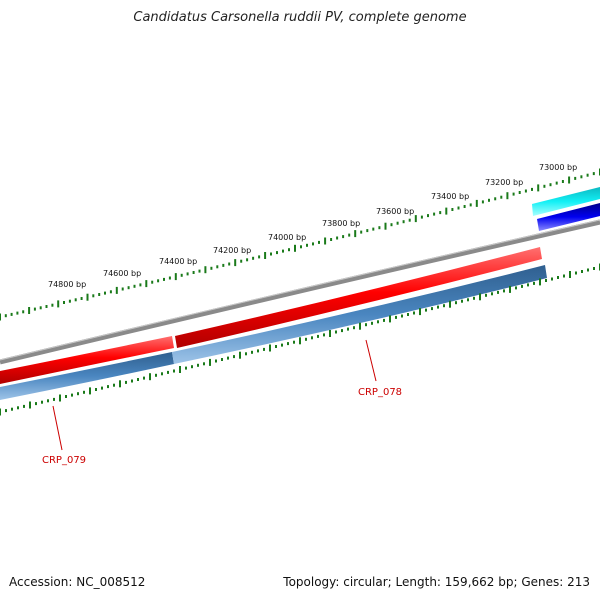 The image size is (600, 600). I want to click on feature-blue-crp079, so click(87, 376).